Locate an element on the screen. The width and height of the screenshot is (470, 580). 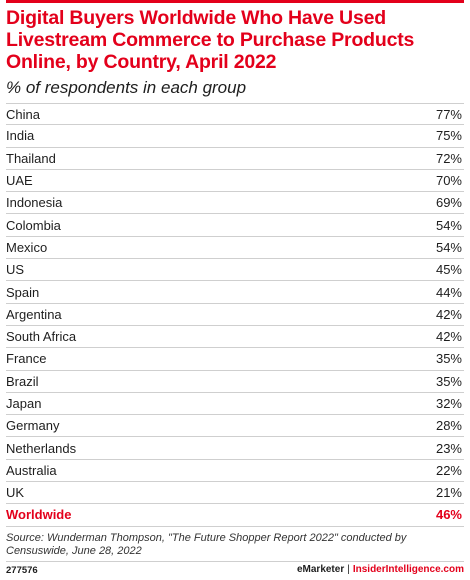
table-row: Mexico 54% is located at coordinates (235, 248).